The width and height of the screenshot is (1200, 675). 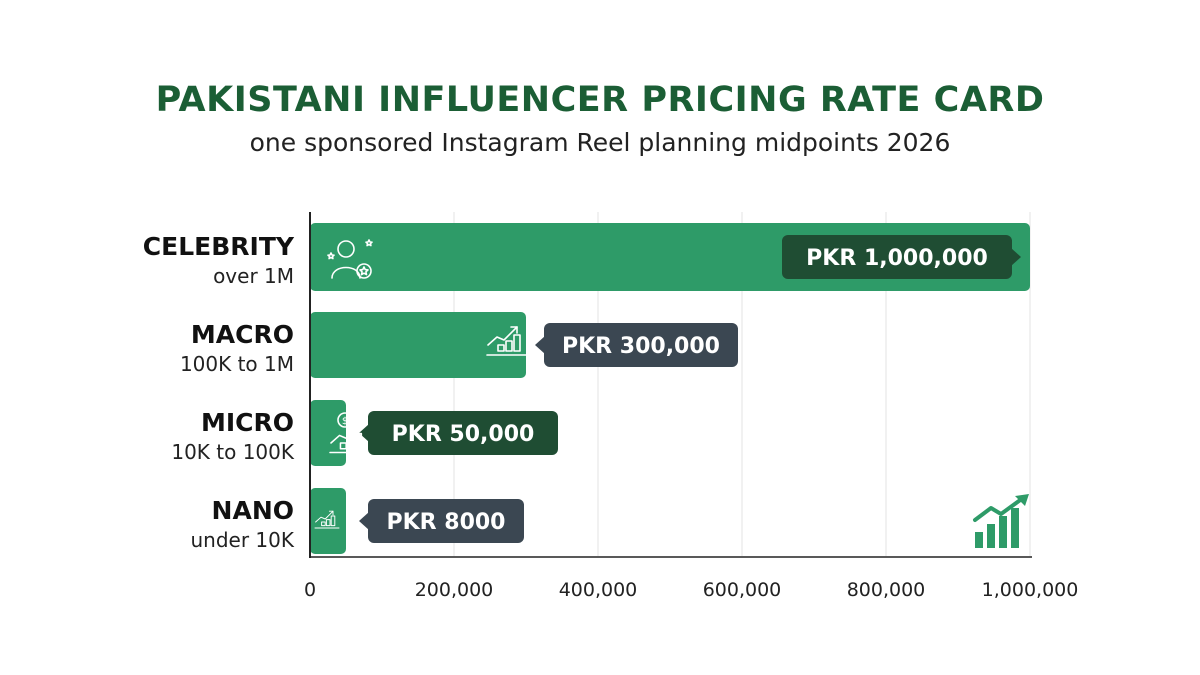 What do you see at coordinates (243, 540) in the screenshot?
I see `category-range-label: under 10K` at bounding box center [243, 540].